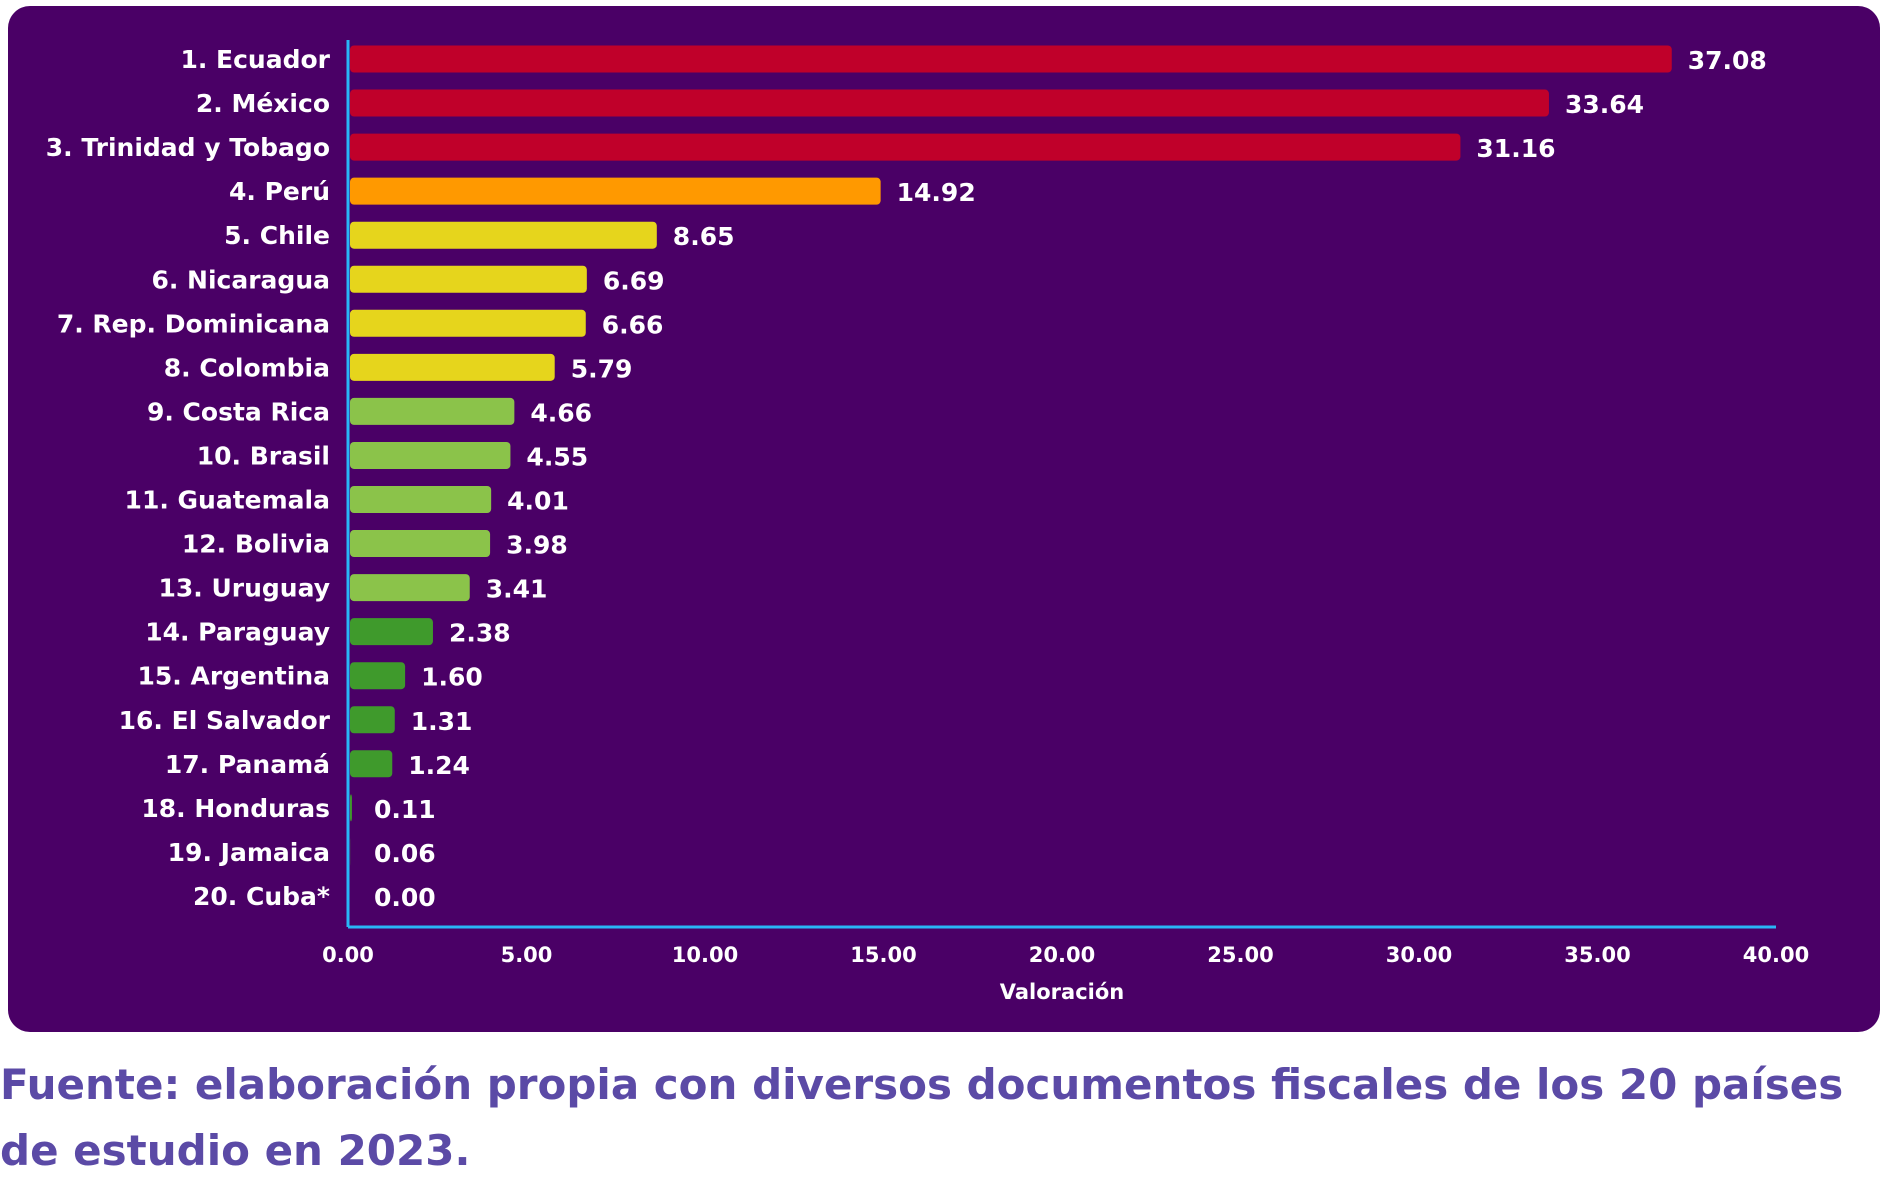  What do you see at coordinates (704, 236) in the screenshot?
I see `value-label: 8.65` at bounding box center [704, 236].